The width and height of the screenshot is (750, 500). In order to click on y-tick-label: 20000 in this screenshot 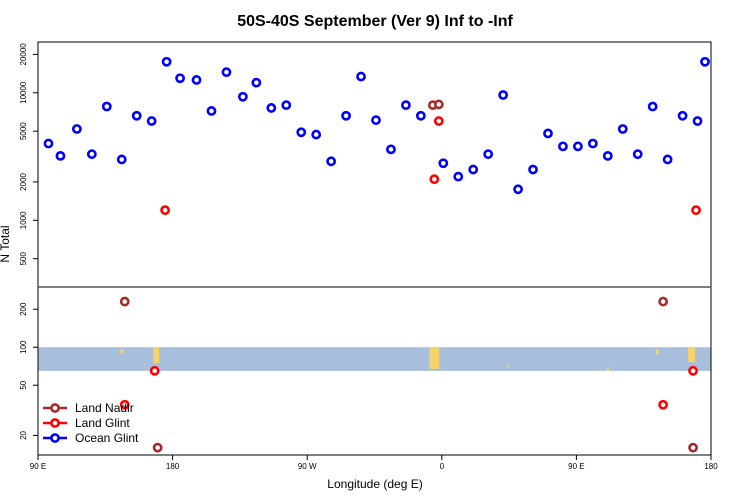, I will do `click(23, 54)`.